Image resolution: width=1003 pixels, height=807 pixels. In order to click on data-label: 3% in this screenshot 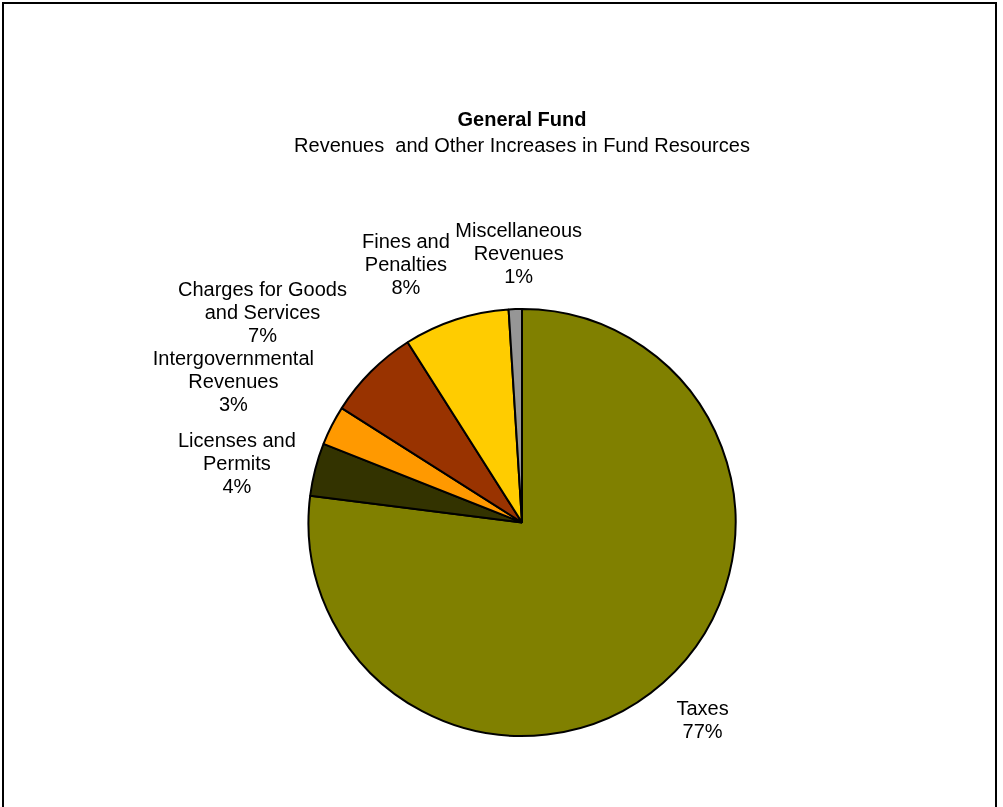, I will do `click(233, 403)`.